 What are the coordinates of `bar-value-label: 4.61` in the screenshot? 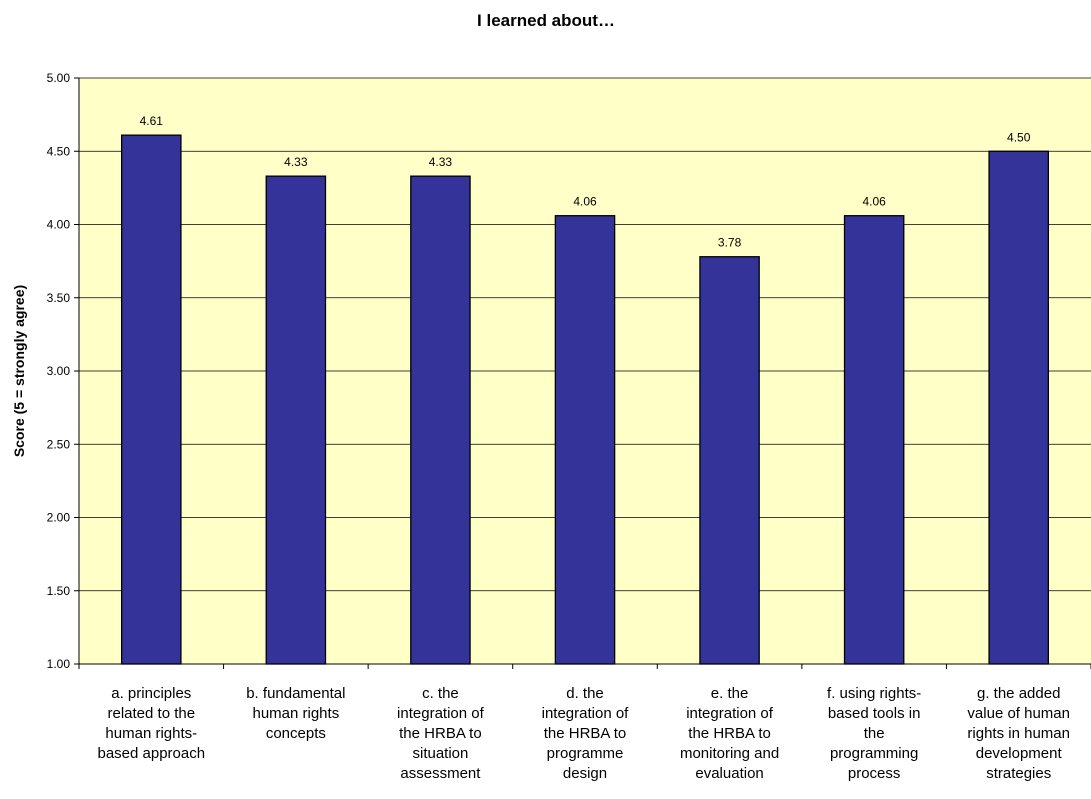 It's located at (152, 121).